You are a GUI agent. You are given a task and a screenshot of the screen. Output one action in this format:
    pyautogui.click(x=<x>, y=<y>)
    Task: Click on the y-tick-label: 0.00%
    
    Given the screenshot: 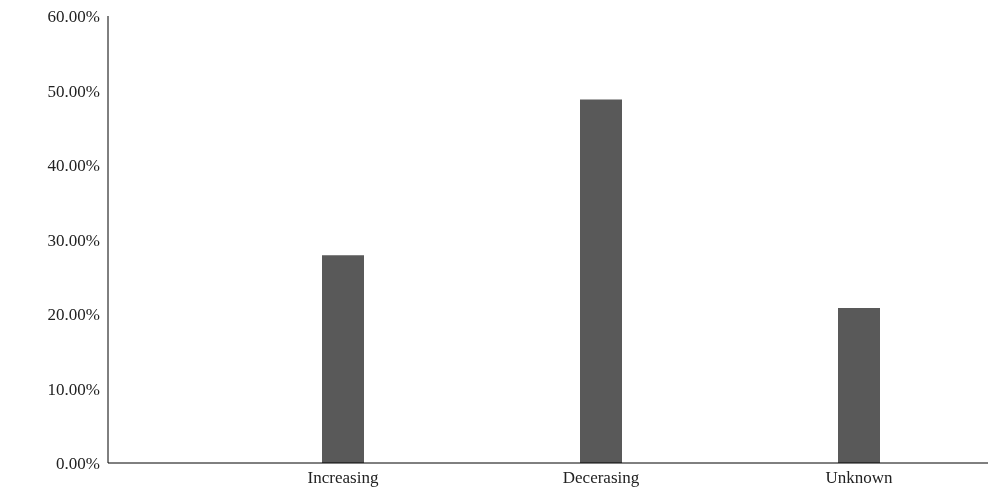 What is the action you would take?
    pyautogui.click(x=78, y=464)
    